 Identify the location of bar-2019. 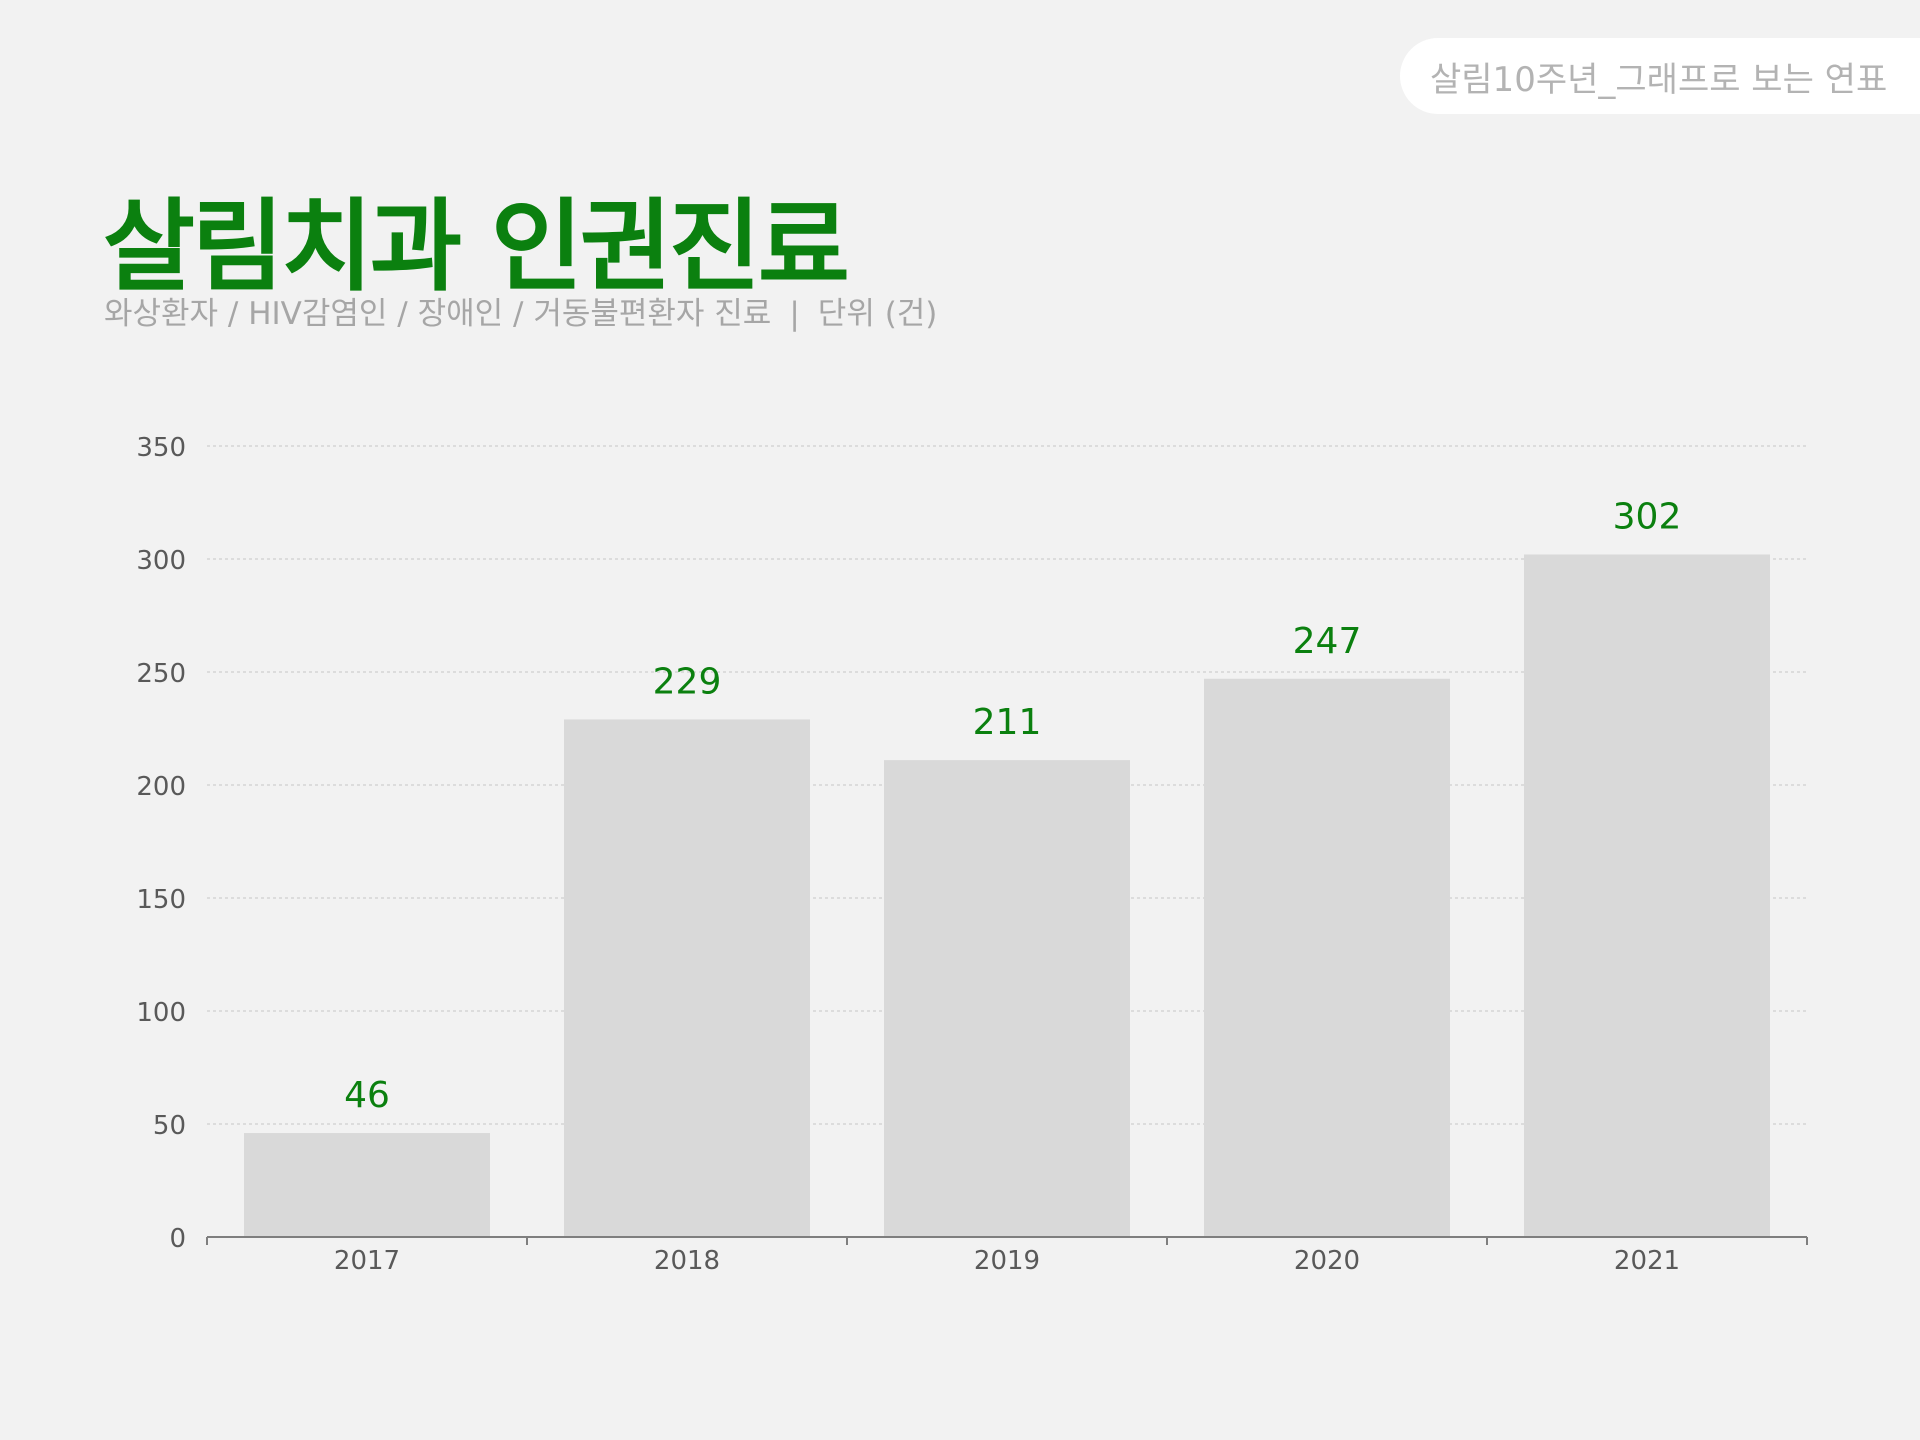
(1007, 998).